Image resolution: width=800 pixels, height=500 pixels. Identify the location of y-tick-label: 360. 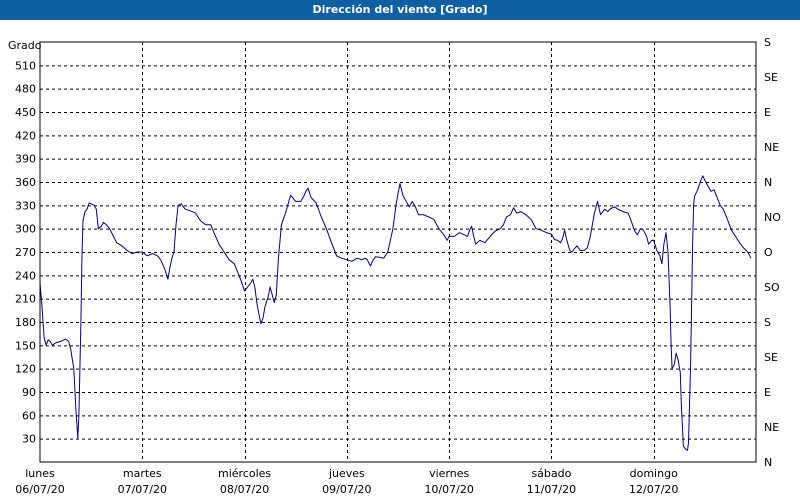
(25, 182).